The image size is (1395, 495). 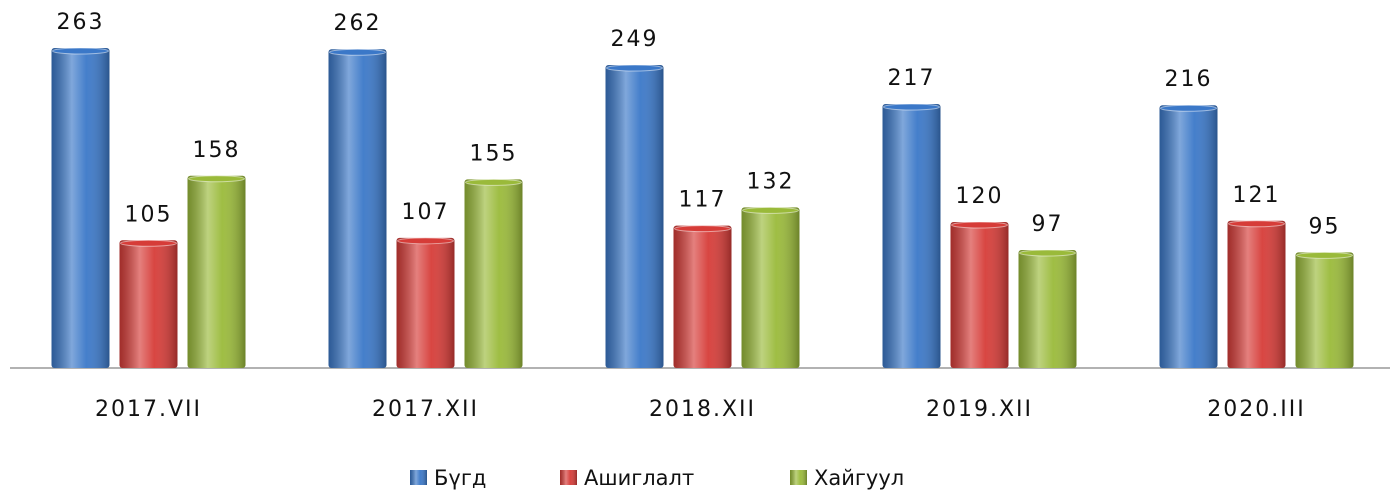 I want to click on legend-label: Бүгд, so click(x=460, y=478).